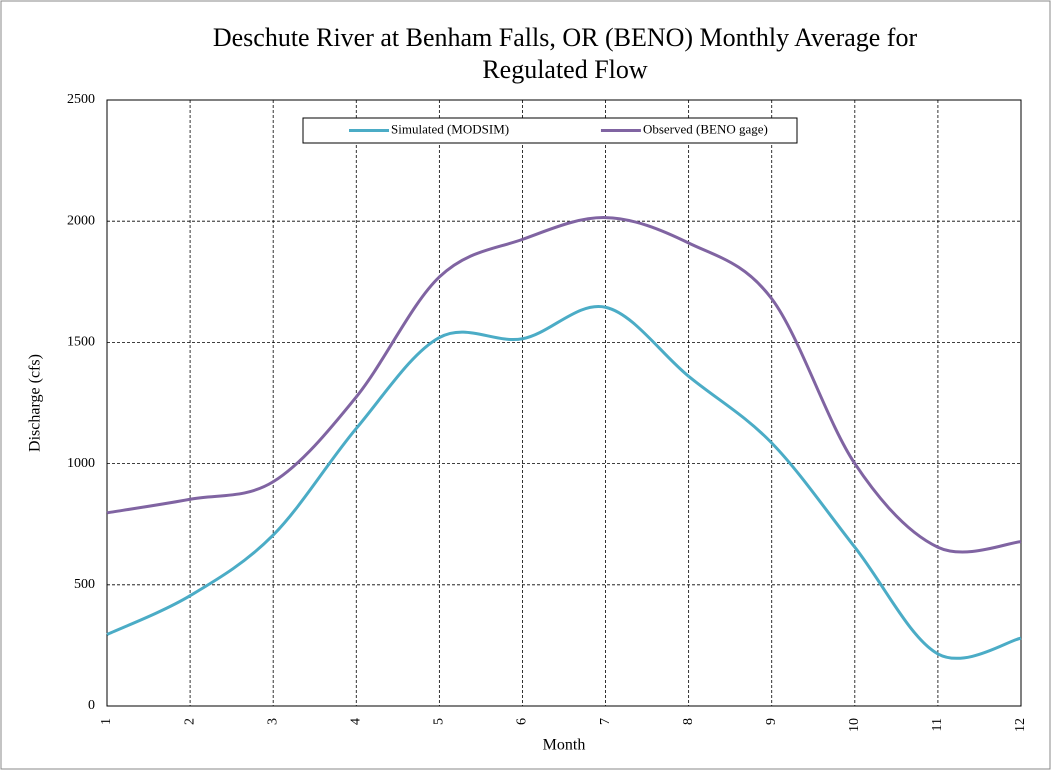 Image resolution: width=1051 pixels, height=770 pixels. I want to click on x-tick-label: 9, so click(771, 721).